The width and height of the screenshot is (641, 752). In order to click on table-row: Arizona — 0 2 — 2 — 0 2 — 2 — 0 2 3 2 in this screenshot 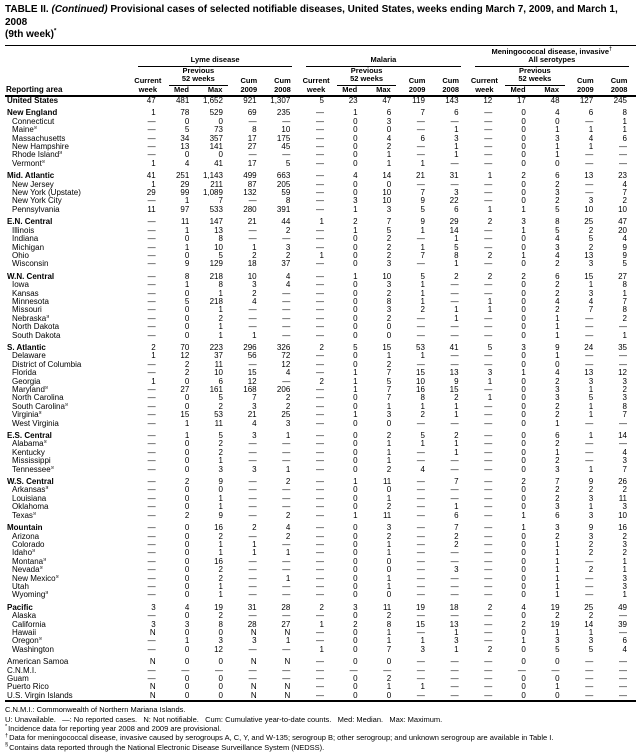, I will do `click(320, 536)`.